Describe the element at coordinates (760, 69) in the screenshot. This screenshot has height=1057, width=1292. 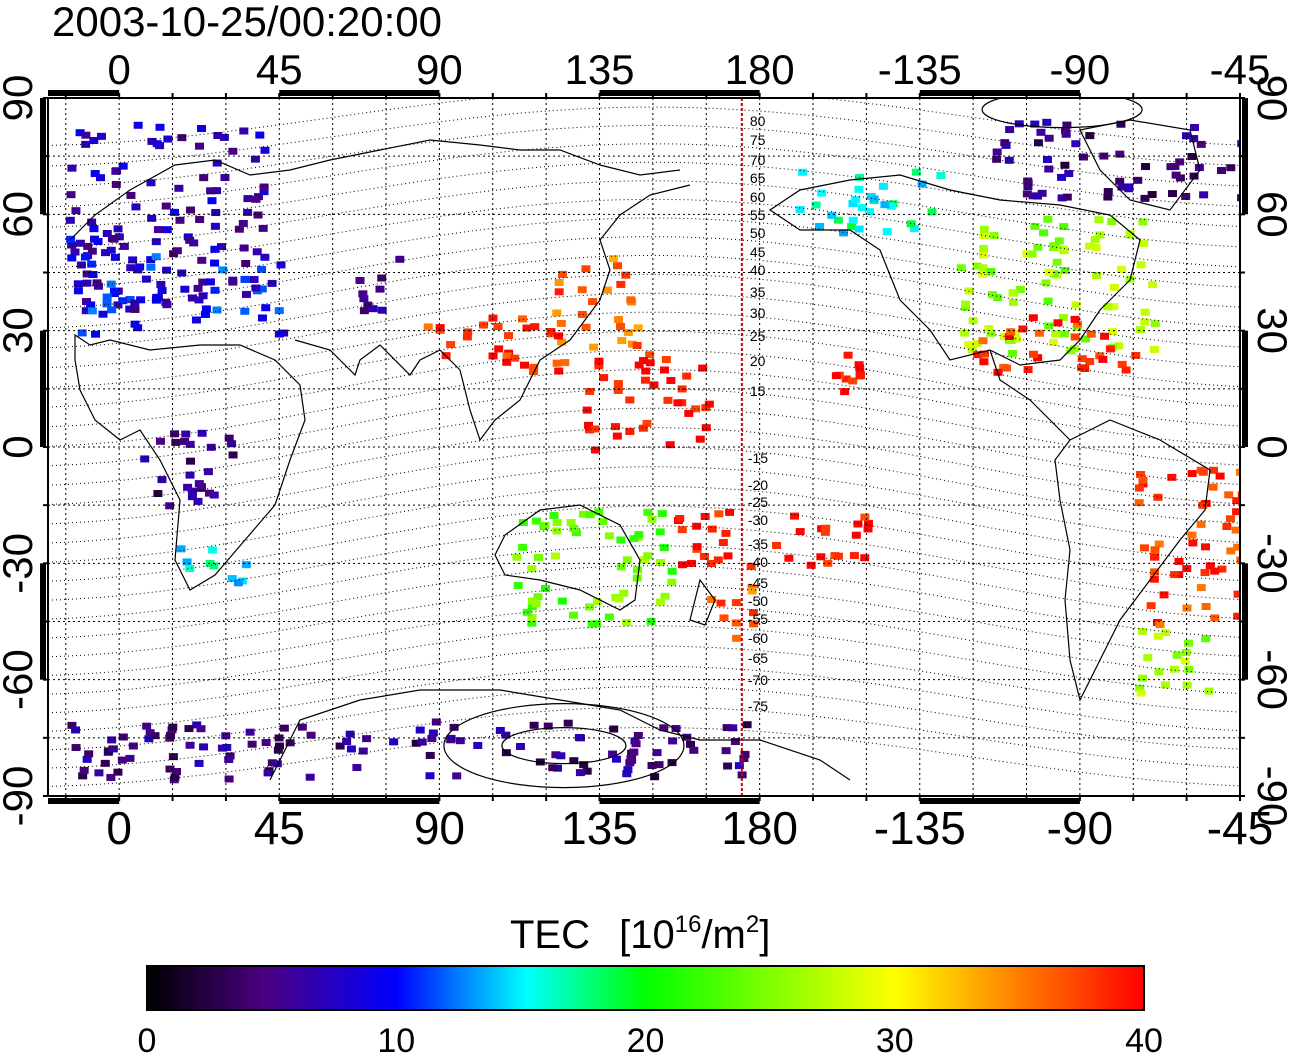
I see `longitude-label: 180` at that location.